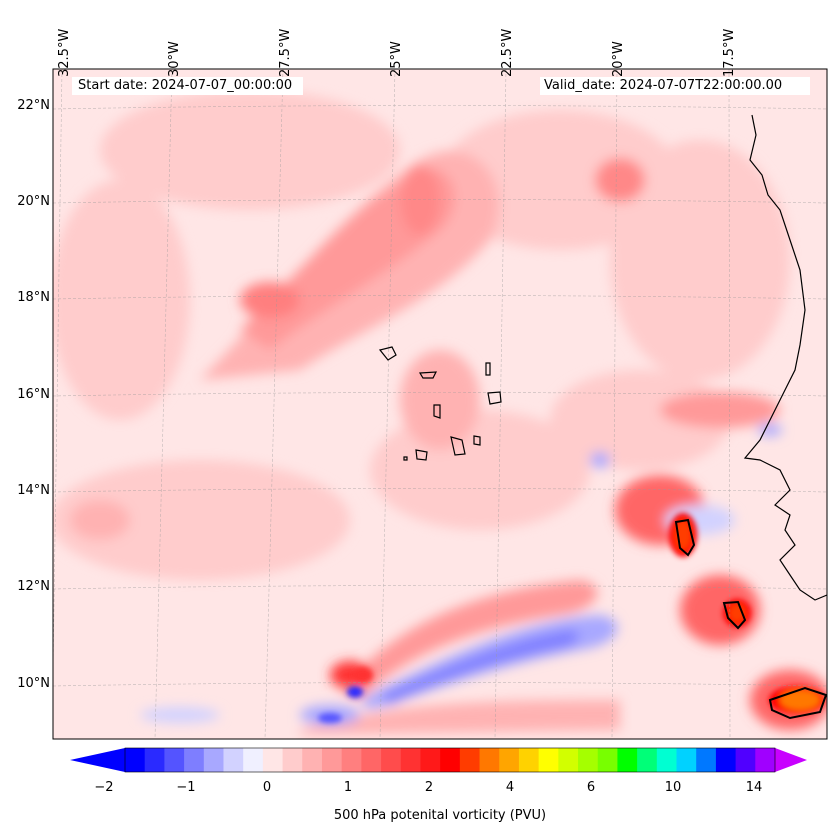 This screenshot has height=836, width=837. I want to click on pv-high-contours, so click(750, 619).